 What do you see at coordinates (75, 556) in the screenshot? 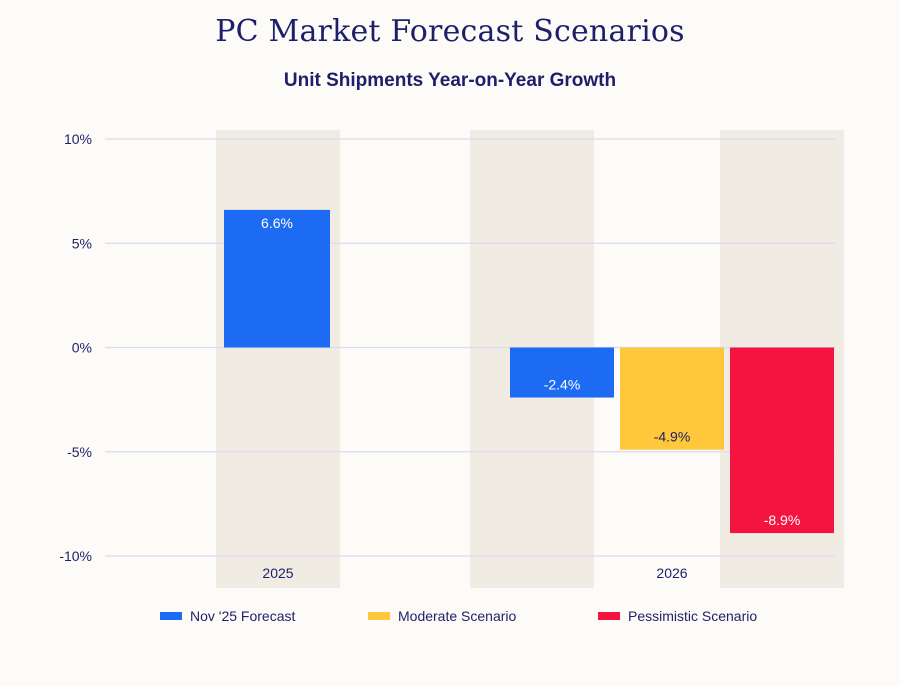
I see `y-tick-label: -10%` at bounding box center [75, 556].